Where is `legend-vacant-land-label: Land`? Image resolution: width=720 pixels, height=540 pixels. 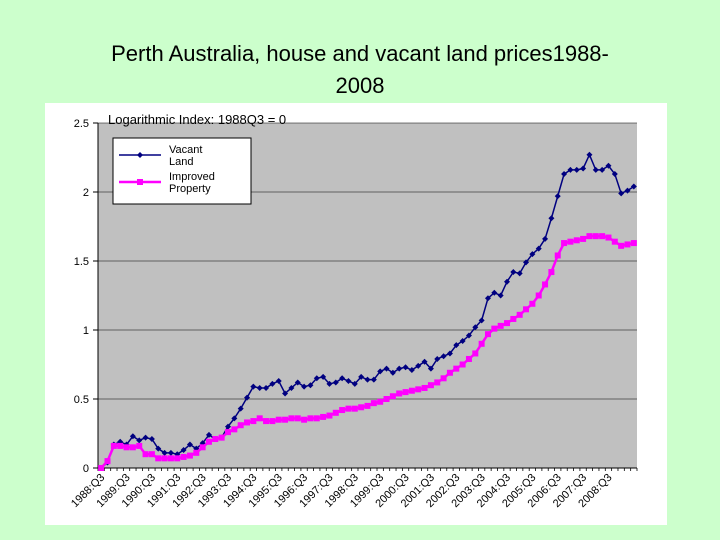 legend-vacant-land-label: Land is located at coordinates (181, 162).